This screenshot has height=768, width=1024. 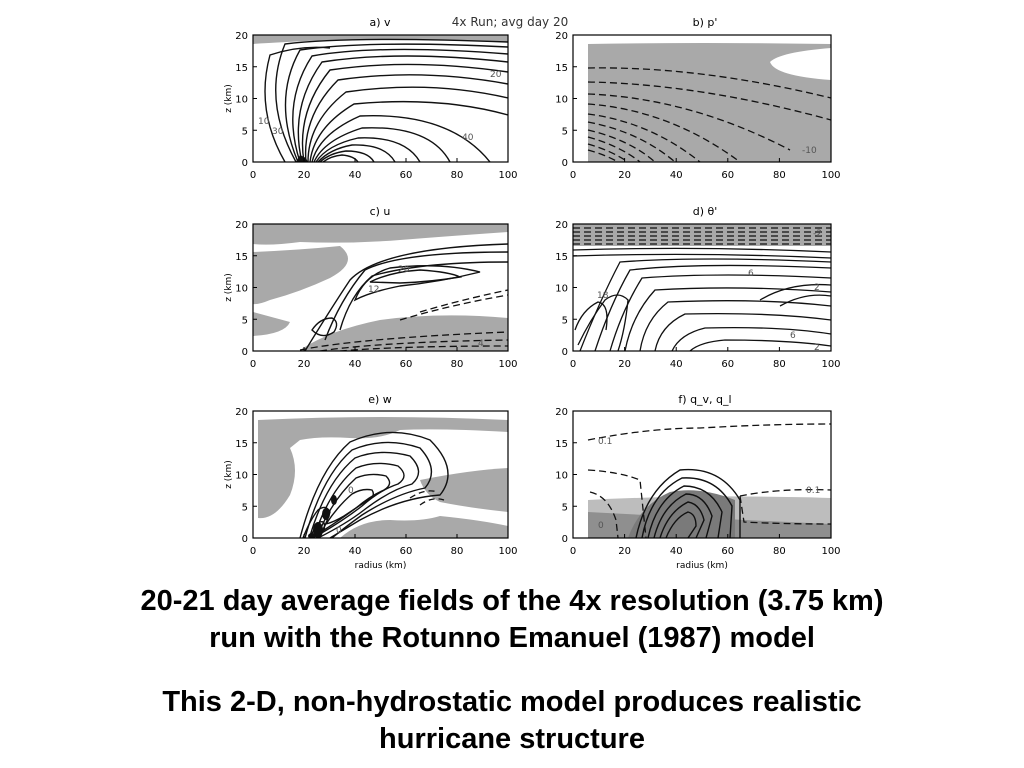 I want to click on panel-e-label-0a: 0, so click(x=351, y=491).